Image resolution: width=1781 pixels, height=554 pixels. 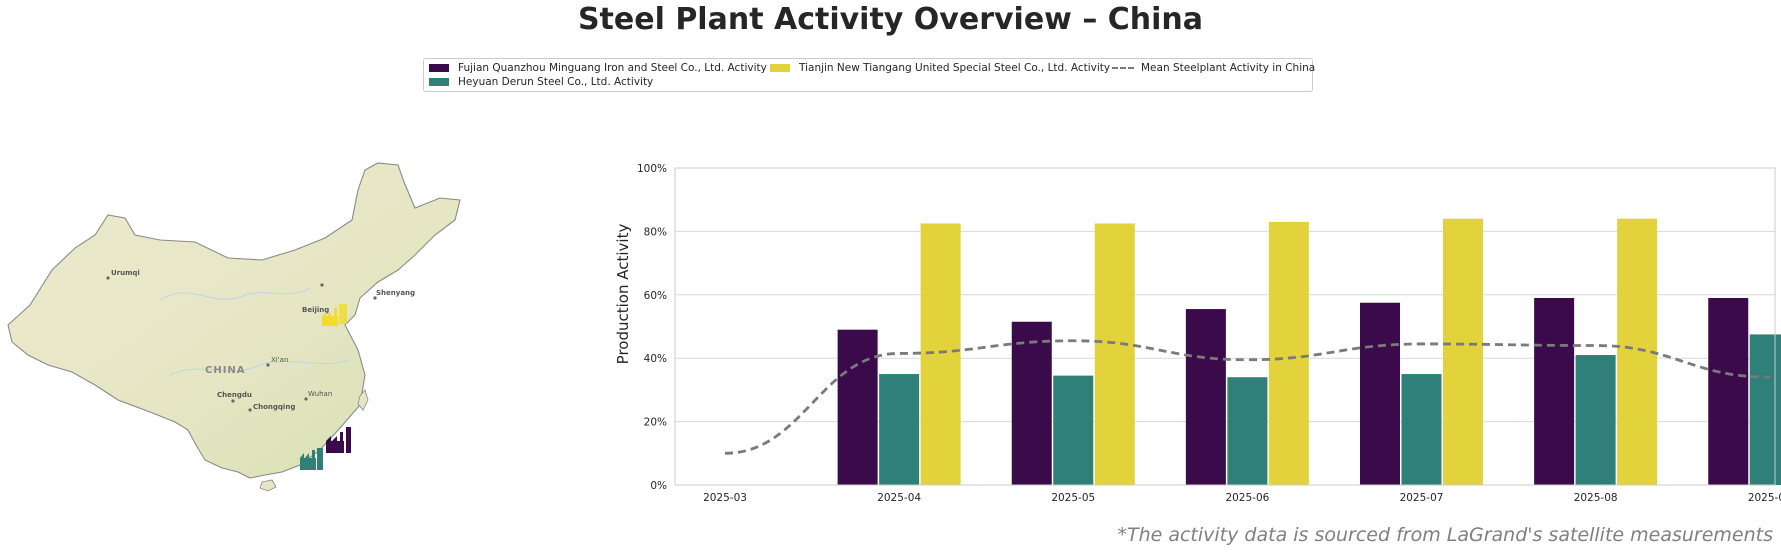 I want to click on city-dot-chongqing, so click(x=250, y=410).